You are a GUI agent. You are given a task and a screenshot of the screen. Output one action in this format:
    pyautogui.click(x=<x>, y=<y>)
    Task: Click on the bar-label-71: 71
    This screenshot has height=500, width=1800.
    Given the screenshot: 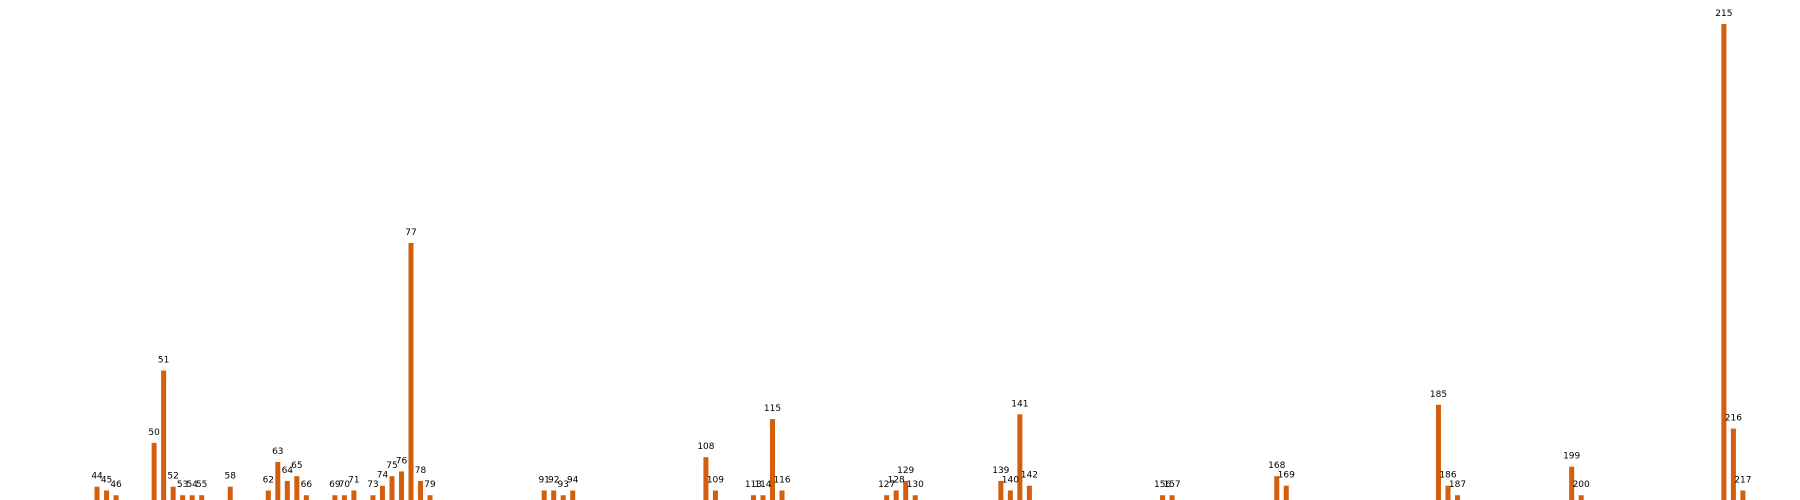 What is the action you would take?
    pyautogui.click(x=353, y=480)
    